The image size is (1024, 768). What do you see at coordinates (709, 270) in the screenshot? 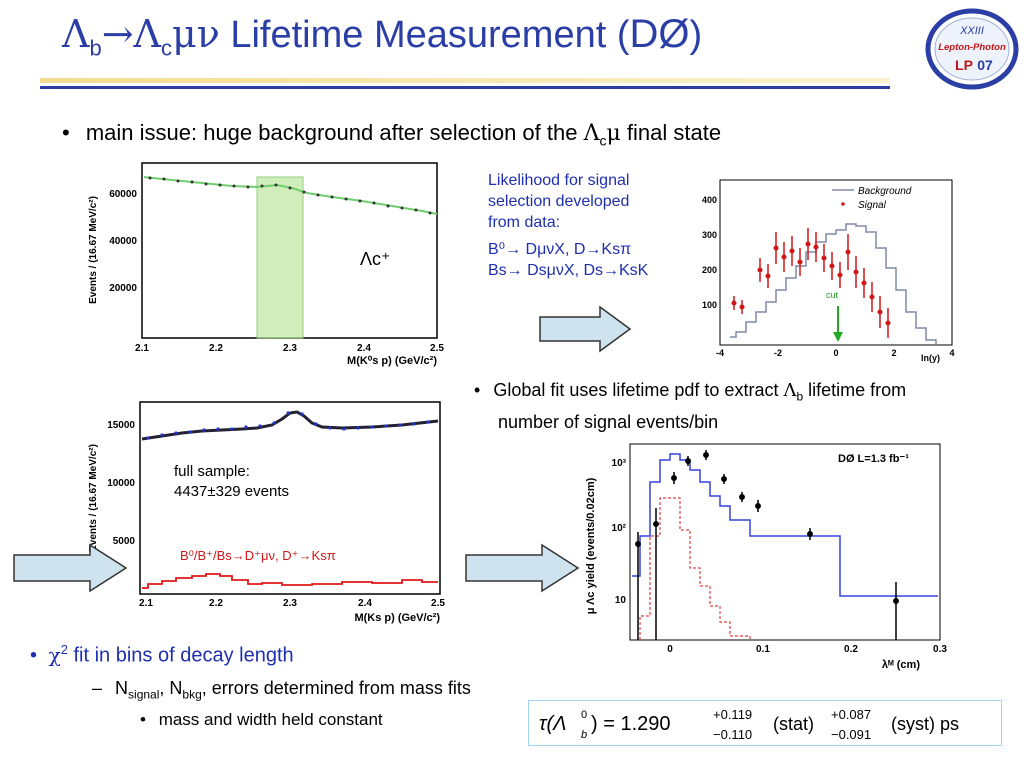
I see `plot2-ytick-200: 200` at bounding box center [709, 270].